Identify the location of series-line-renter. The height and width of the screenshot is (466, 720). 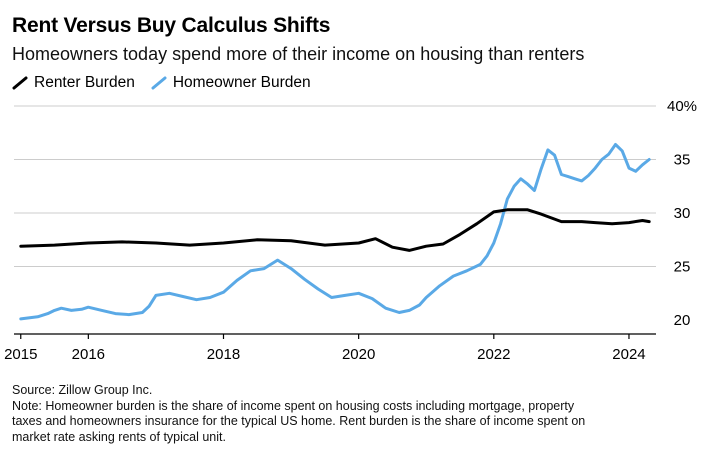
(335, 230).